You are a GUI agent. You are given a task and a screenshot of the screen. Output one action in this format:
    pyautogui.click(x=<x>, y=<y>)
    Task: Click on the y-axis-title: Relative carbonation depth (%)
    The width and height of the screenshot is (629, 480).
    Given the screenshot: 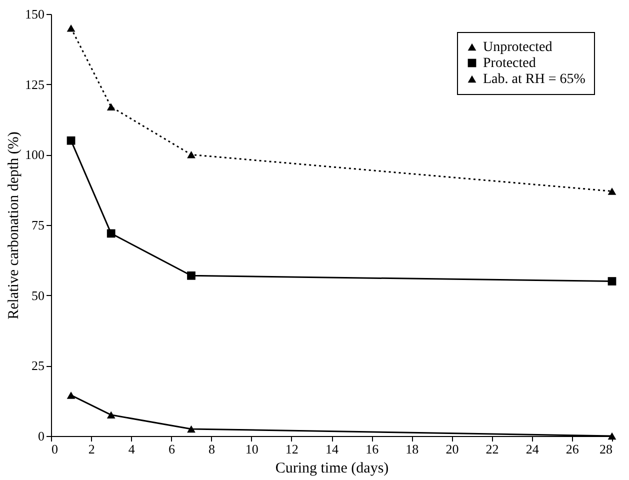 What is the action you would take?
    pyautogui.click(x=14, y=226)
    